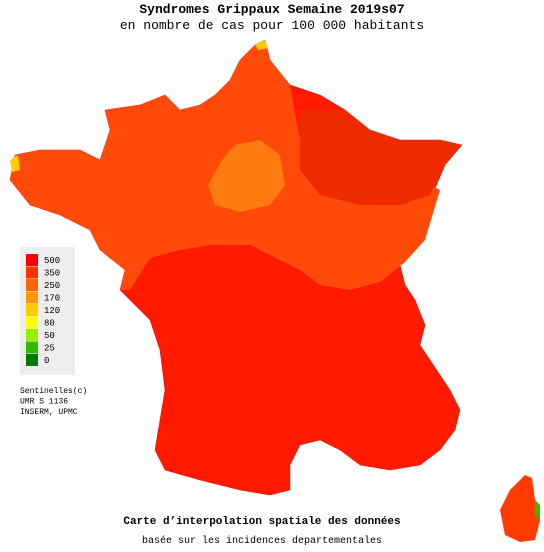  What do you see at coordinates (52, 286) in the screenshot?
I see `legend-label: 250` at bounding box center [52, 286].